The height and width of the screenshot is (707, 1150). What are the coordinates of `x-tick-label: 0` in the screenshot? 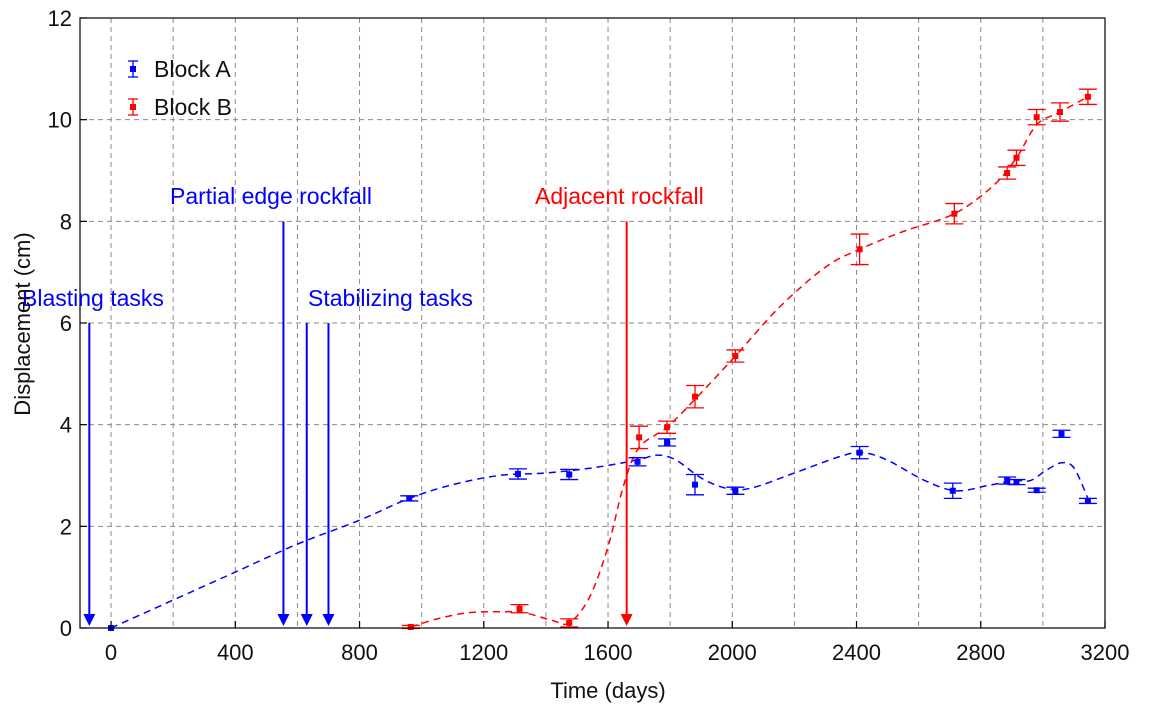 It's located at (111, 652).